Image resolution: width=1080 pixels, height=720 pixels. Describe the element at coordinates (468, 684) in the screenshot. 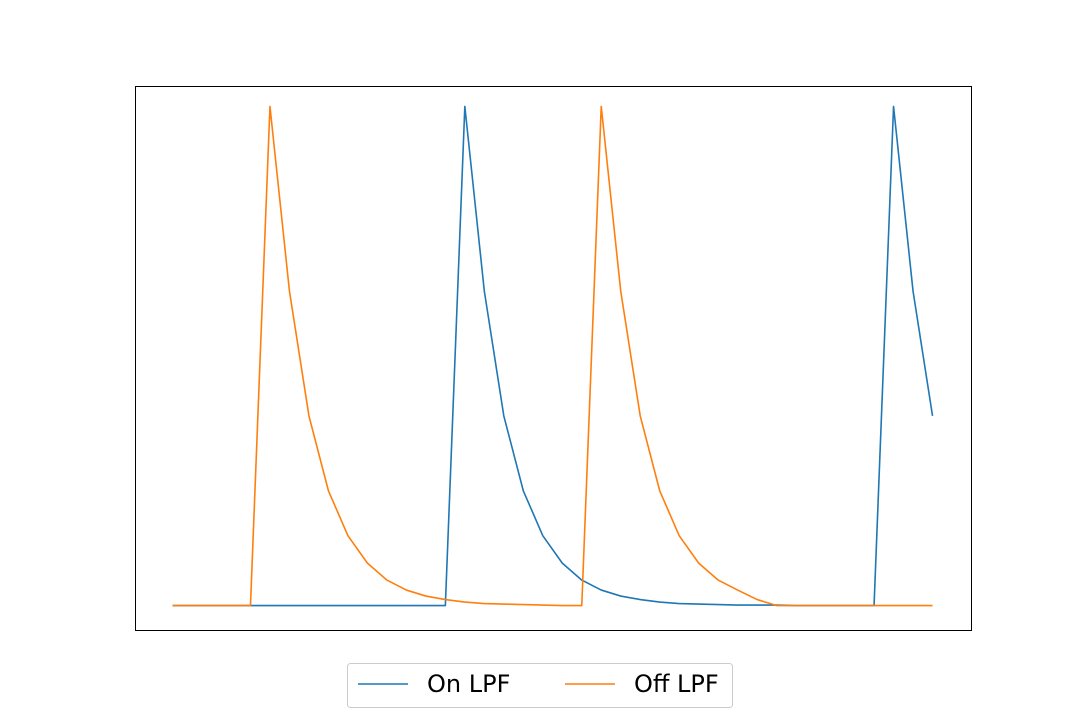

I see `legend-label-on-lpf: On LPF` at that location.